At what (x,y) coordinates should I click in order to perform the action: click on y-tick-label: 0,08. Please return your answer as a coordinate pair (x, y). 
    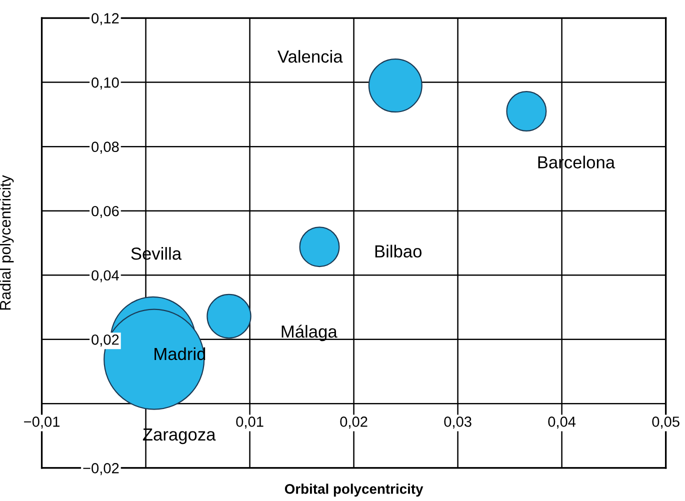
    Looking at the image, I should click on (105, 148).